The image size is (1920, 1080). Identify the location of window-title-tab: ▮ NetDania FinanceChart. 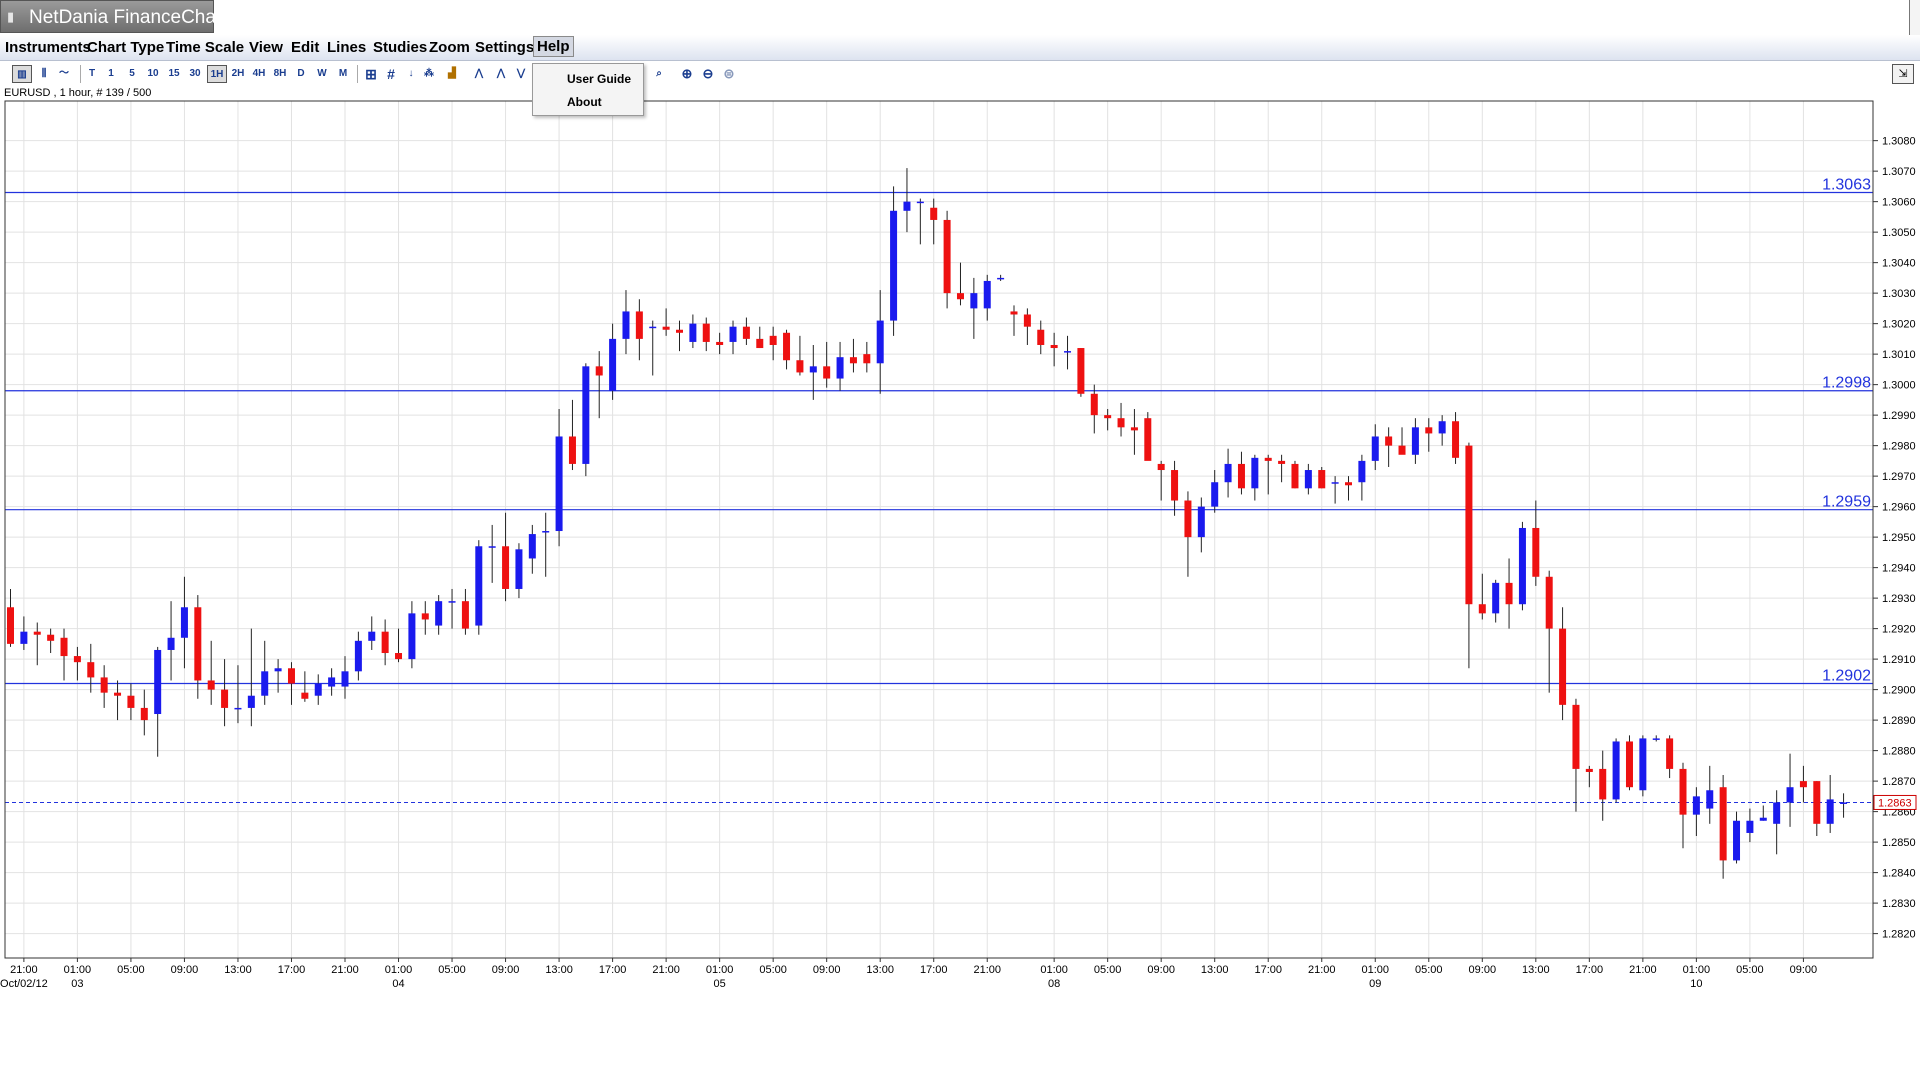
(114, 16).